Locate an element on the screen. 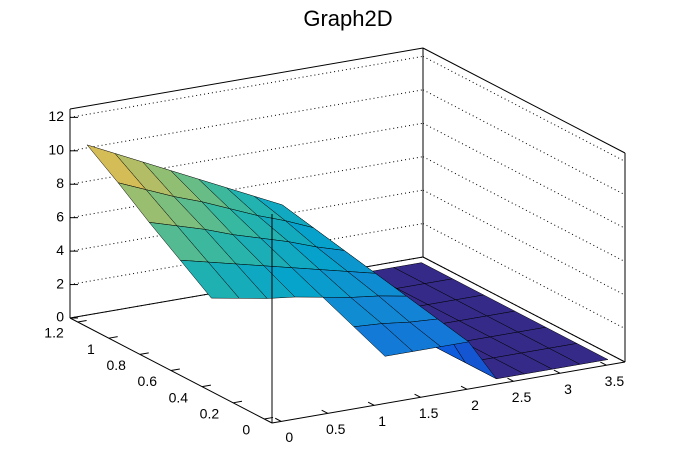 The image size is (696, 472). x-tick-label: 0.5 is located at coordinates (336, 429).